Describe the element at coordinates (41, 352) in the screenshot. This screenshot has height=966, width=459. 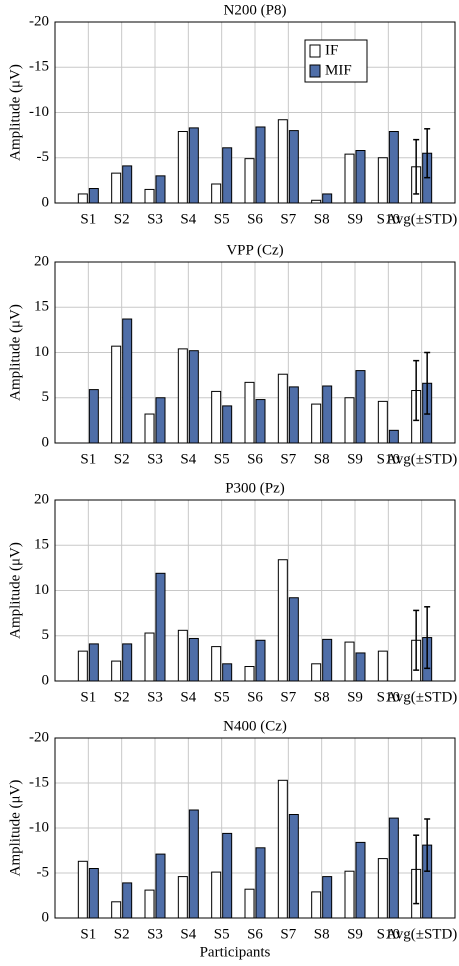
I see `y-tick-label: 10` at that location.